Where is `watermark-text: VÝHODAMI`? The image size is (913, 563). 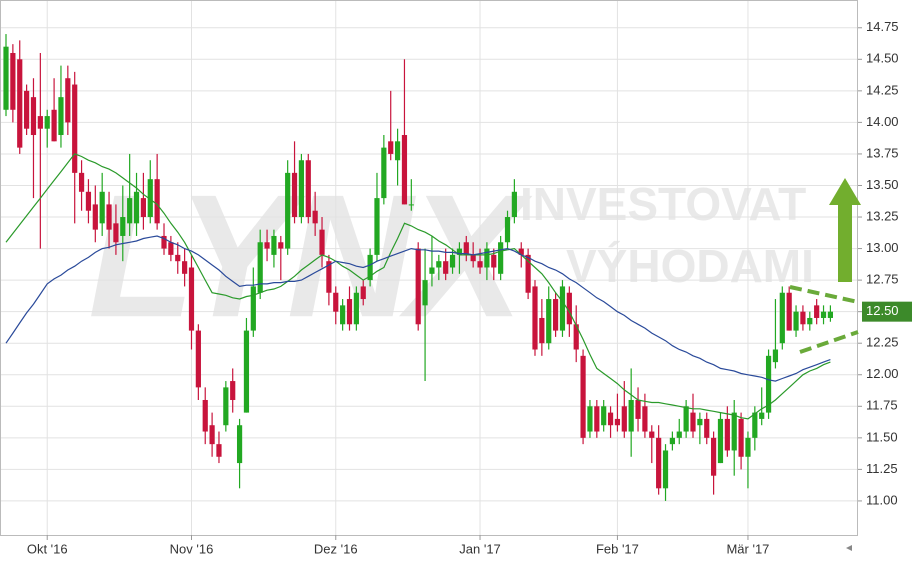
watermark-text: VÝHODAMI is located at coordinates (690, 266).